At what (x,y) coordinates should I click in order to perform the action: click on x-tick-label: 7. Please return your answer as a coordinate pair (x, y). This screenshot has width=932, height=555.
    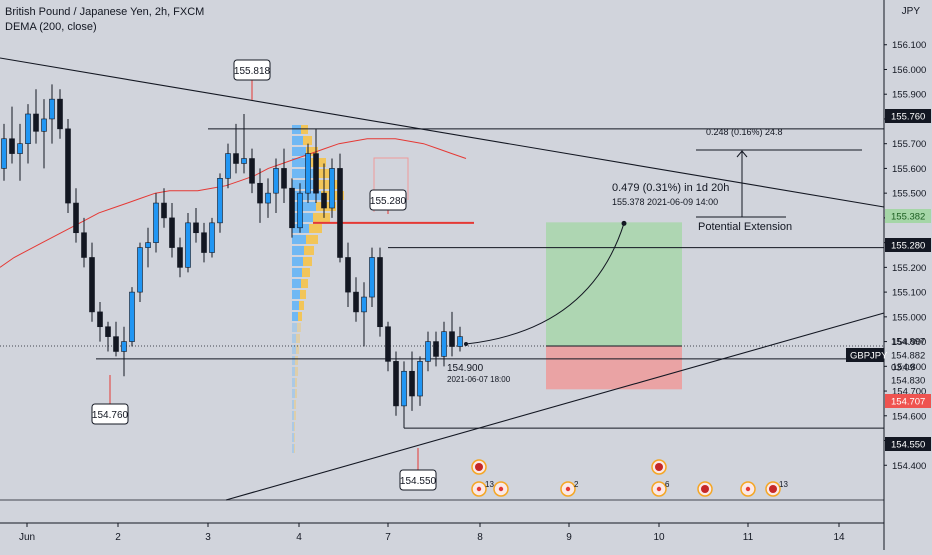
    Looking at the image, I should click on (388, 537).